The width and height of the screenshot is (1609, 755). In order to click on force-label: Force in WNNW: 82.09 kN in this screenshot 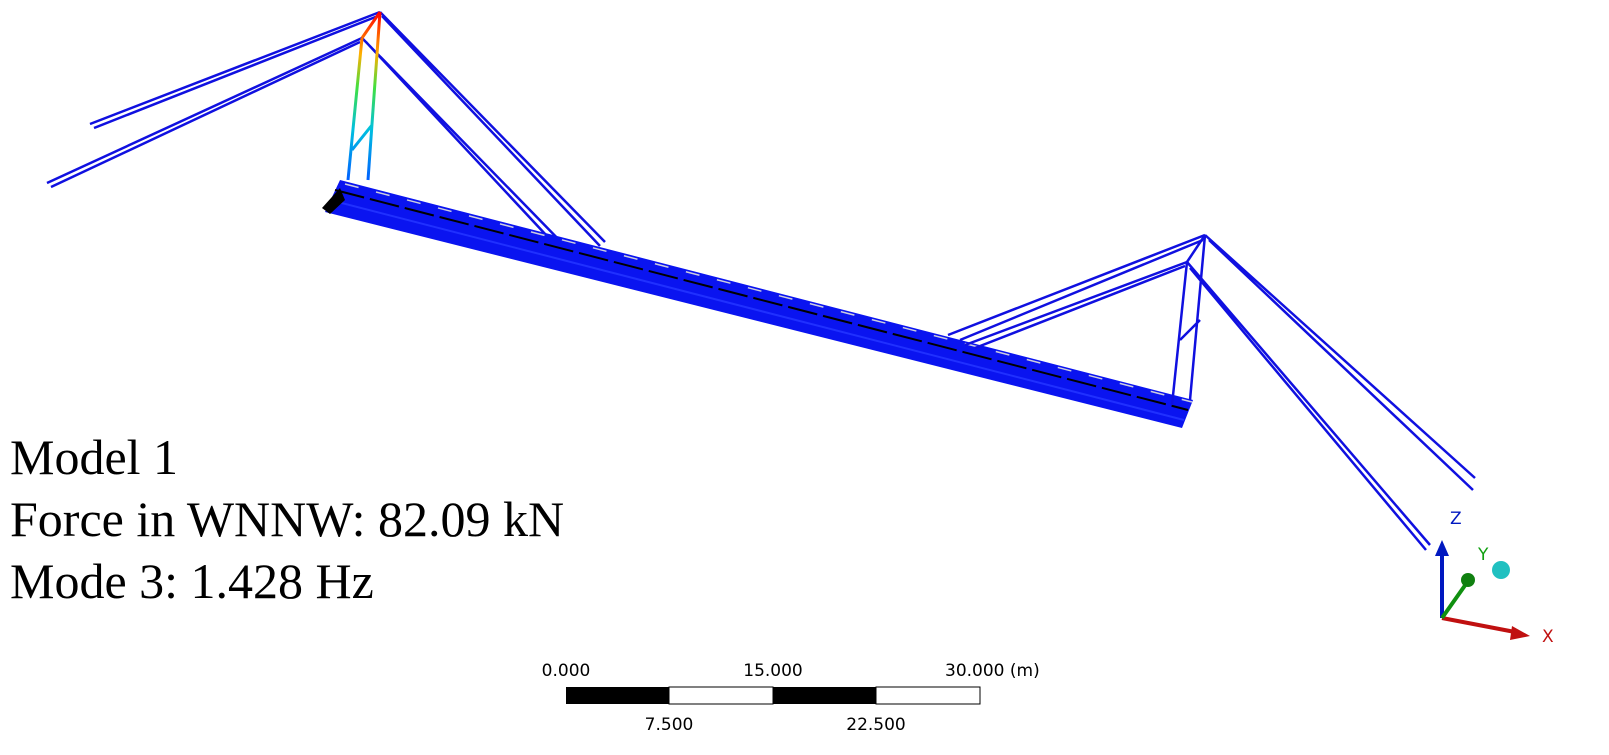, I will do `click(287, 519)`.